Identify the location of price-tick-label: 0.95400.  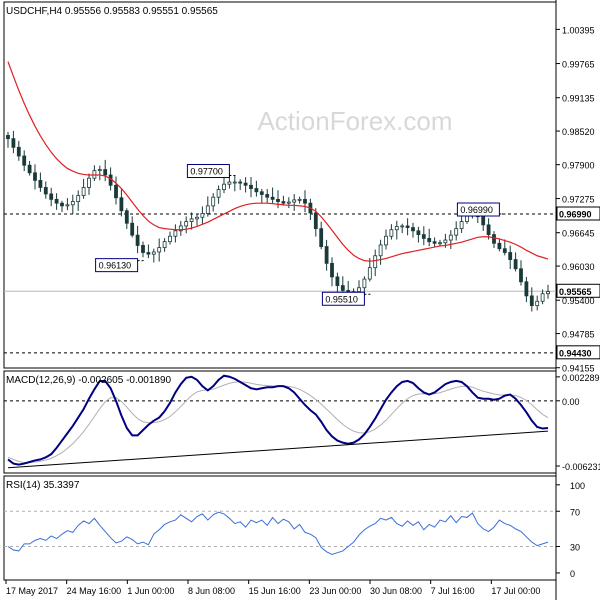
(578, 301).